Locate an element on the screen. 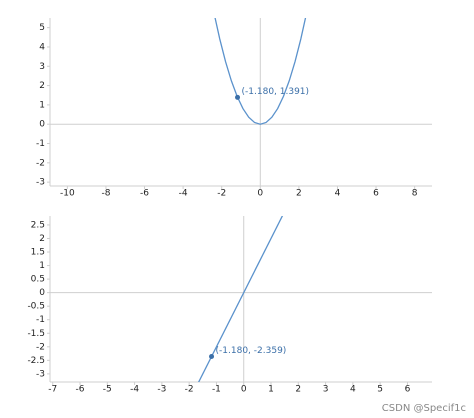  y-tick-label: 3 is located at coordinates (42, 67).